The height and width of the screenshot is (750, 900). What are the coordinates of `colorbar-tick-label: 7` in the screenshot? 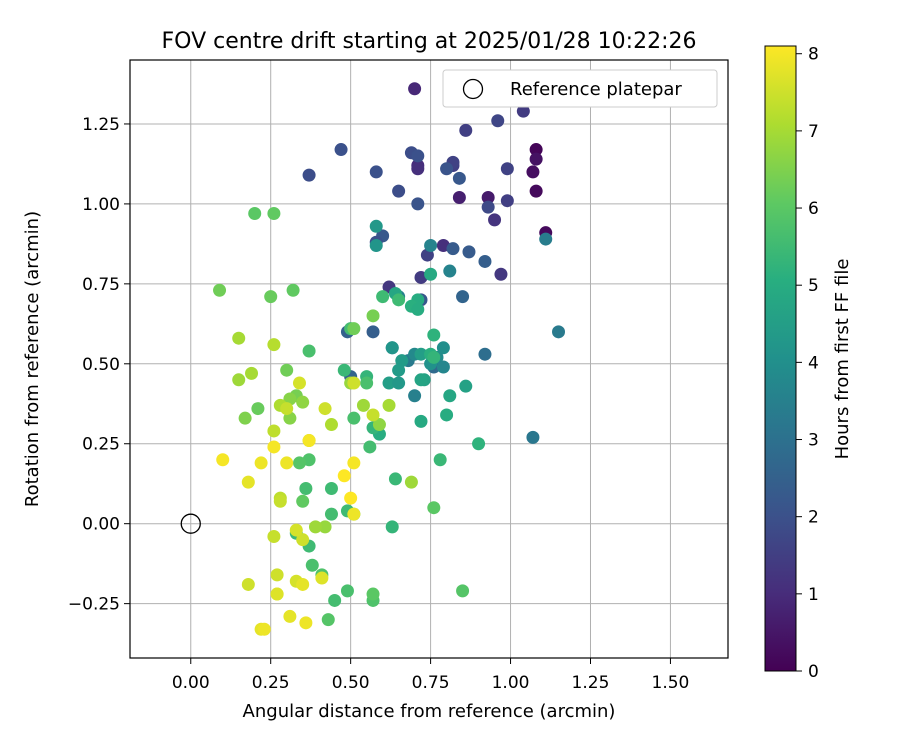 It's located at (813, 132).